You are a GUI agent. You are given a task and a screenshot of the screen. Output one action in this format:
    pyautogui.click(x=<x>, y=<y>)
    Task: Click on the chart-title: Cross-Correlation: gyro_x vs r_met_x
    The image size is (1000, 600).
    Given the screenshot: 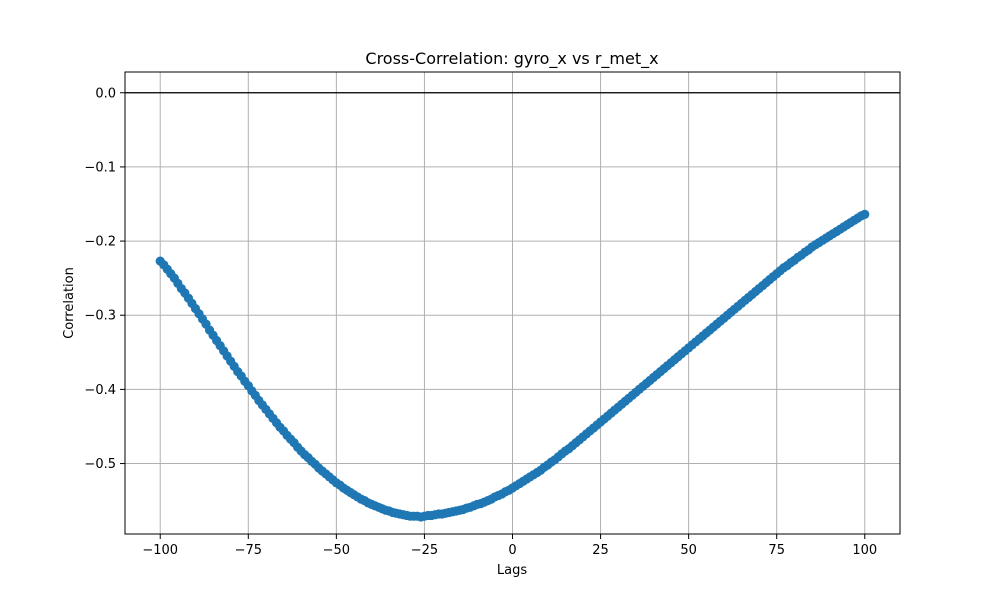 What is the action you would take?
    pyautogui.click(x=511, y=59)
    